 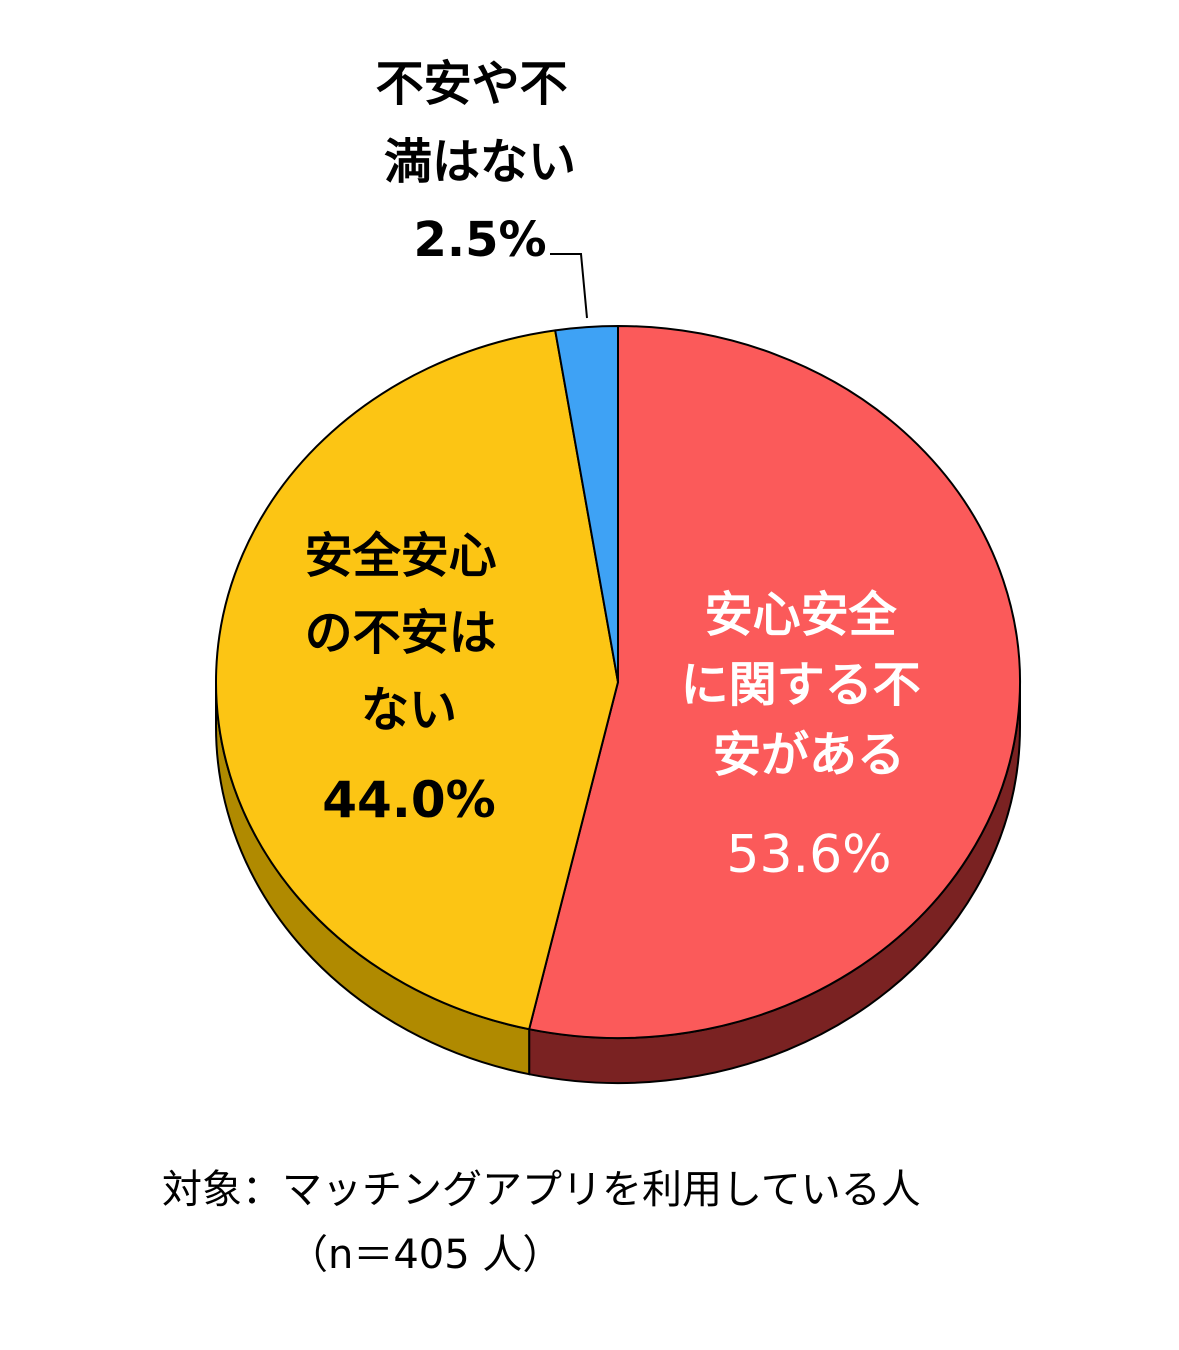 I want to click on slice-value-anshin: 53.6%, so click(x=808, y=855).